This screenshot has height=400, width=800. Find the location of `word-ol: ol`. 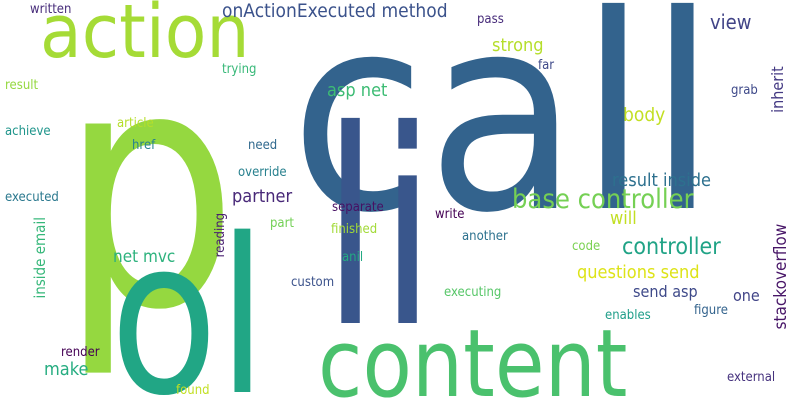

word-ol: ol is located at coordinates (188, 296).